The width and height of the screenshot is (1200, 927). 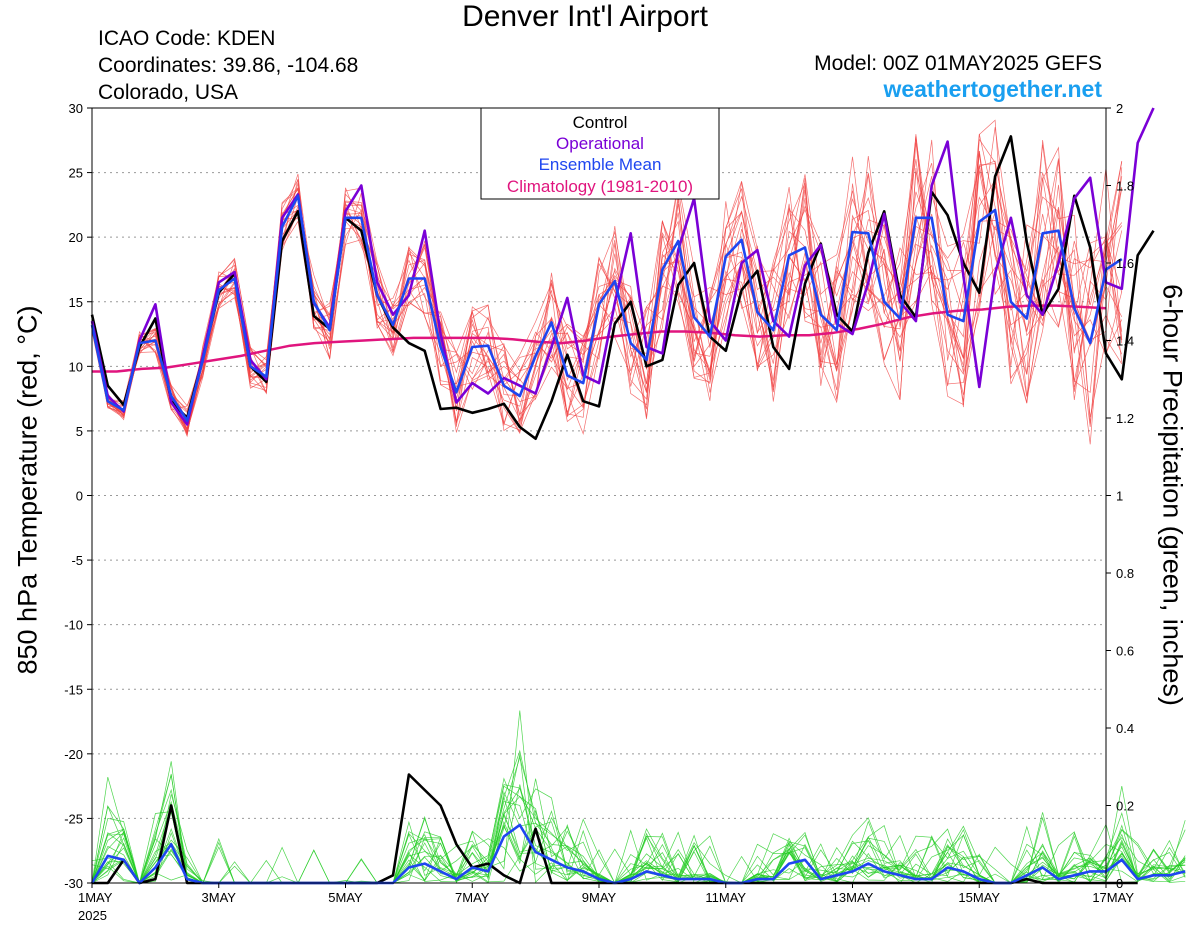 I want to click on control-precip-line, so click(x=615, y=829).